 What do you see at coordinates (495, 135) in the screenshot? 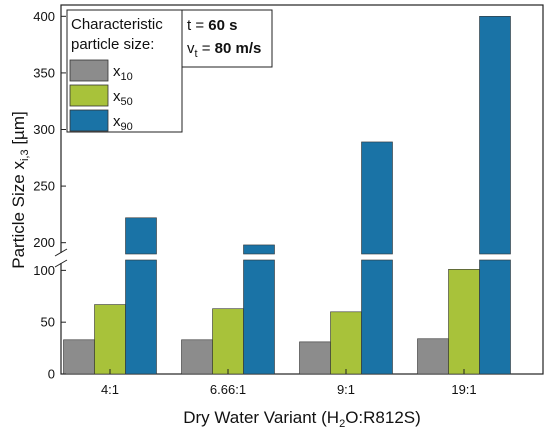
I see `bar-x90-19:1-upper` at bounding box center [495, 135].